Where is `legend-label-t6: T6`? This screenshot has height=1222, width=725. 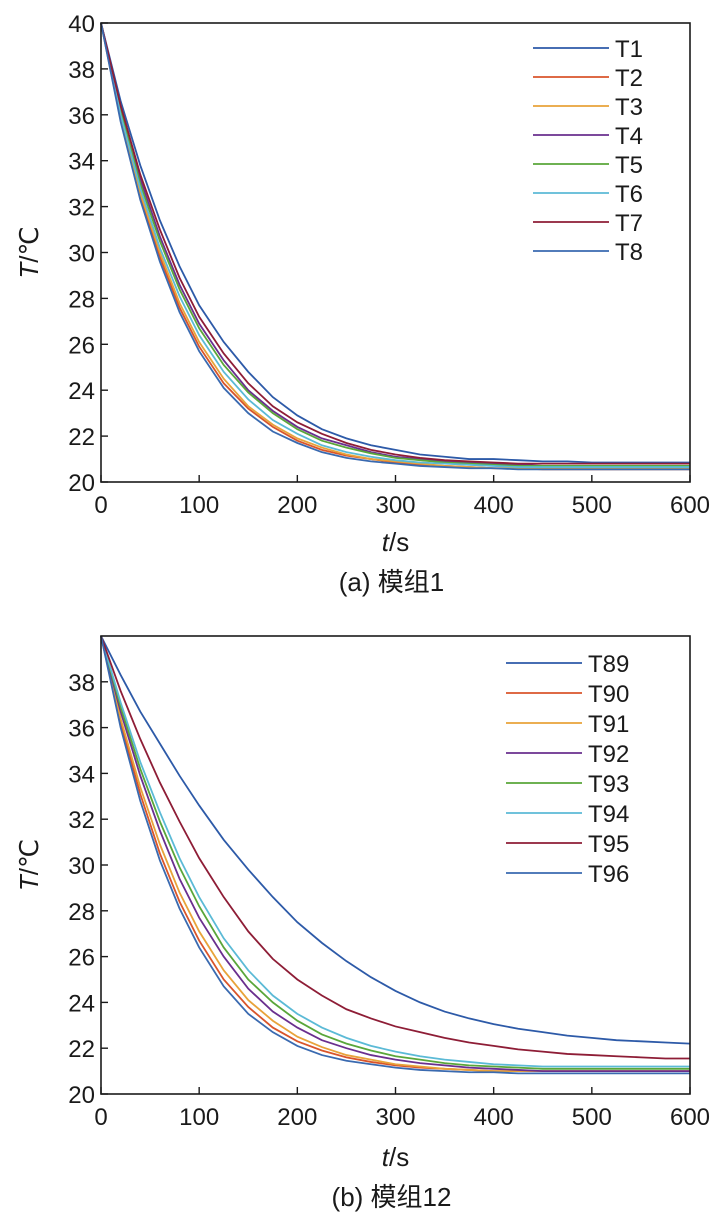
legend-label-t6: T6 is located at coordinates (629, 194).